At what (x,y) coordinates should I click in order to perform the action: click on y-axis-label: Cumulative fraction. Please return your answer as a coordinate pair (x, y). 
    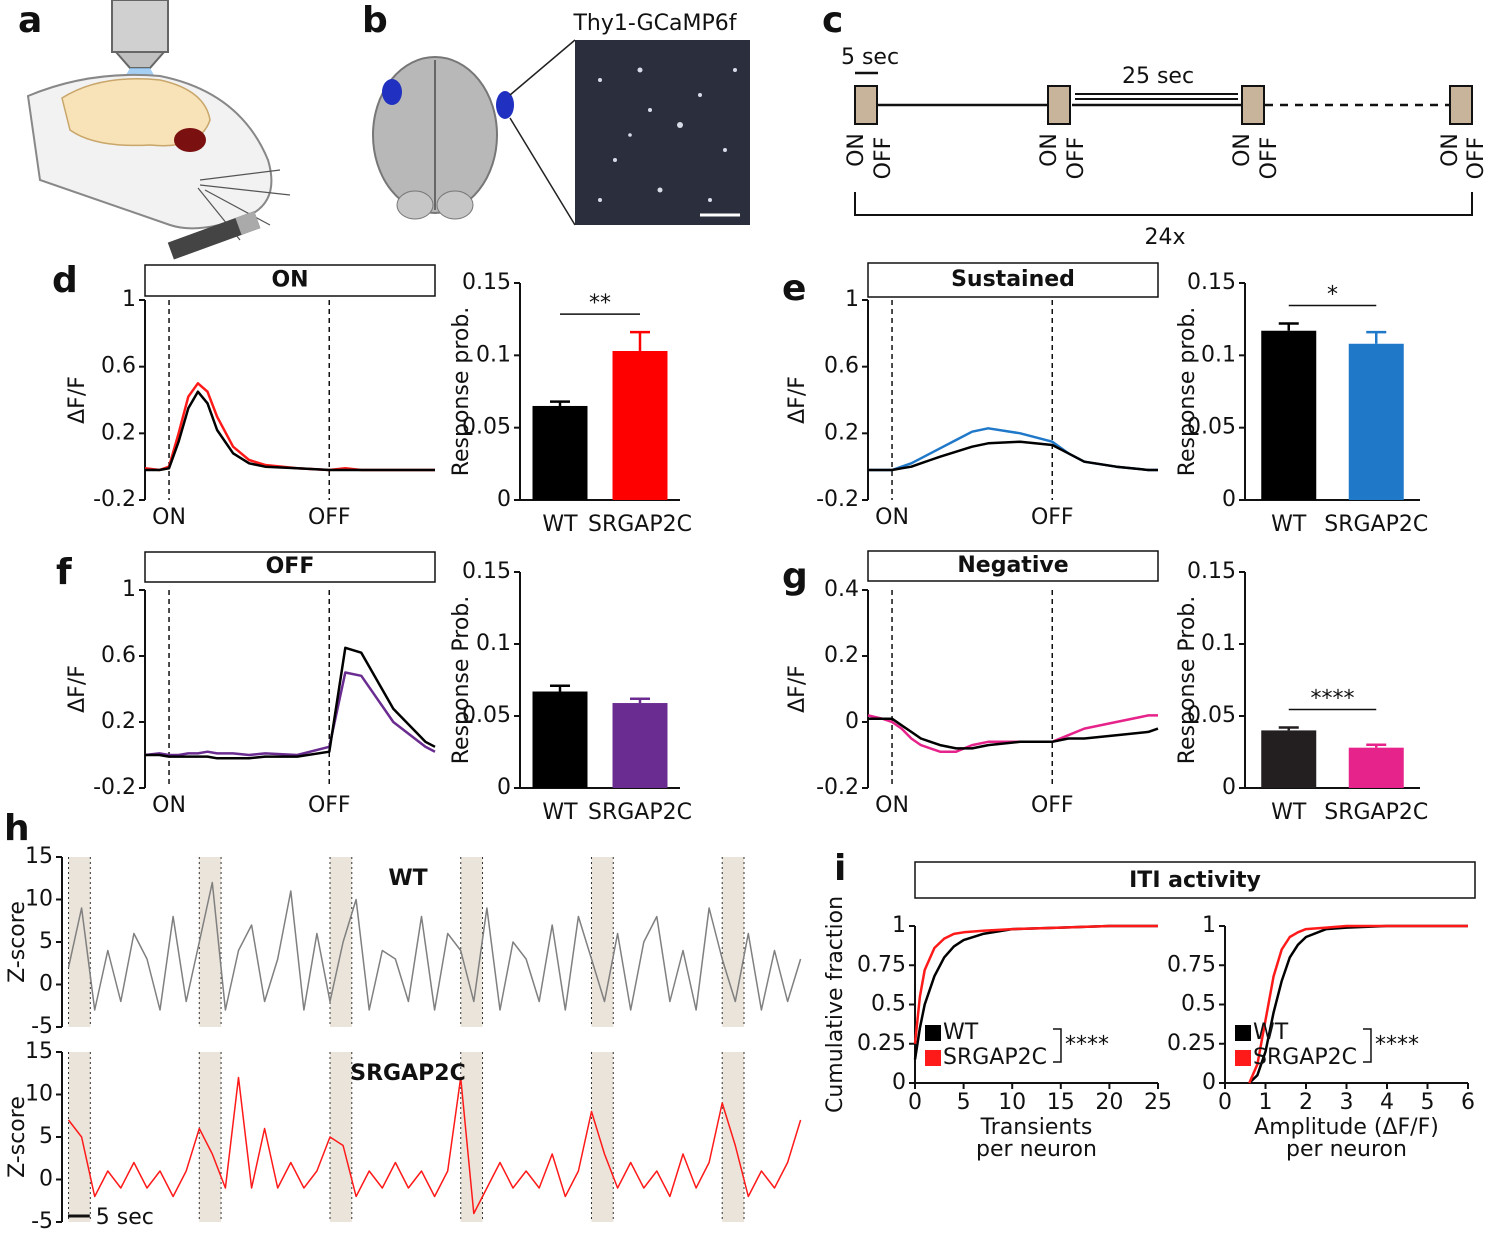
    Looking at the image, I should click on (835, 1004).